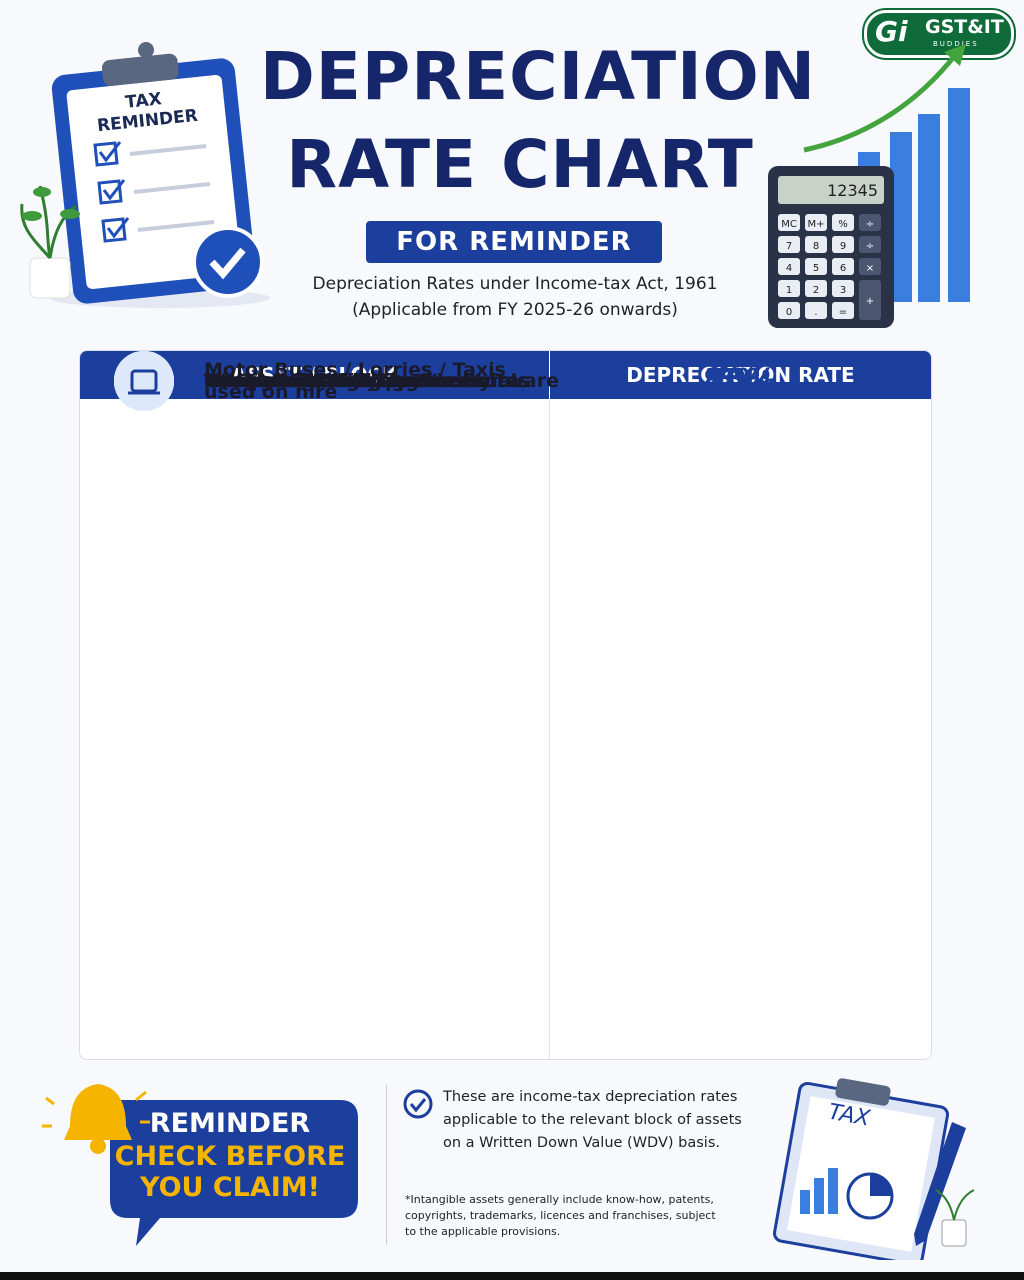  I want to click on title: DEPRECIATION, so click(538, 76).